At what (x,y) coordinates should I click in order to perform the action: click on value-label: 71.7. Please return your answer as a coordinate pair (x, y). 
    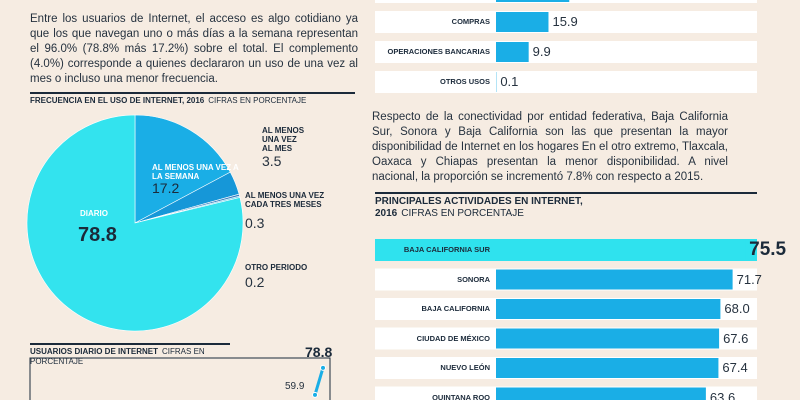
    Looking at the image, I should click on (749, 279).